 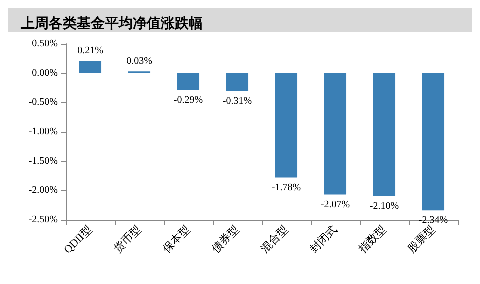 What do you see at coordinates (287, 188) in the screenshot?
I see `data-label: -1.78%` at bounding box center [287, 188].